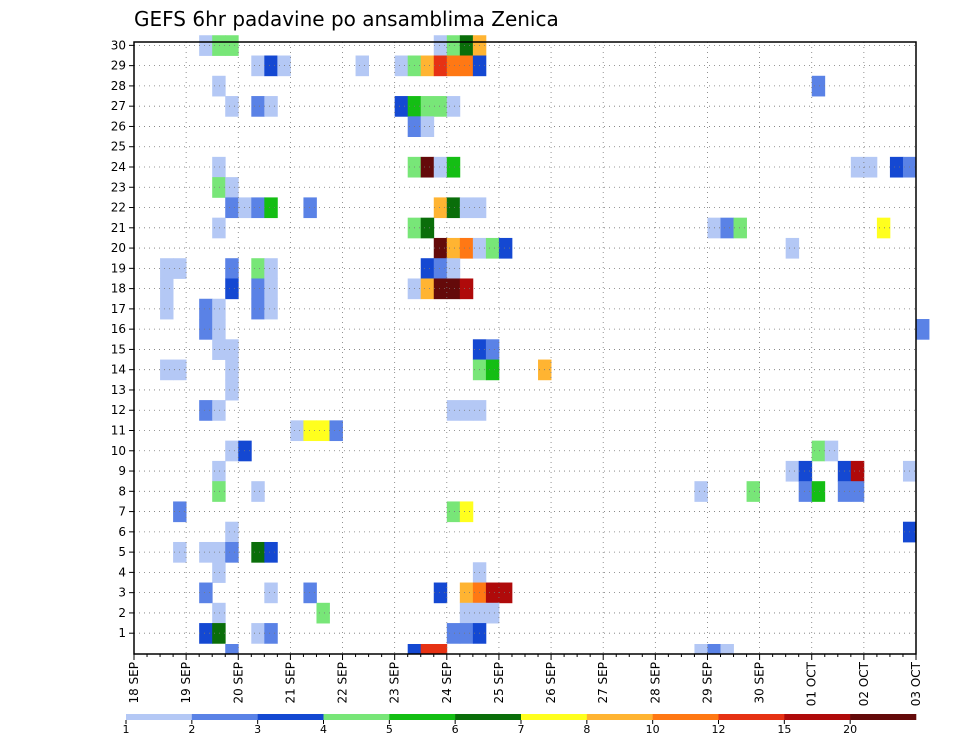  I want to click on y-tick-label: 13, so click(118, 390).